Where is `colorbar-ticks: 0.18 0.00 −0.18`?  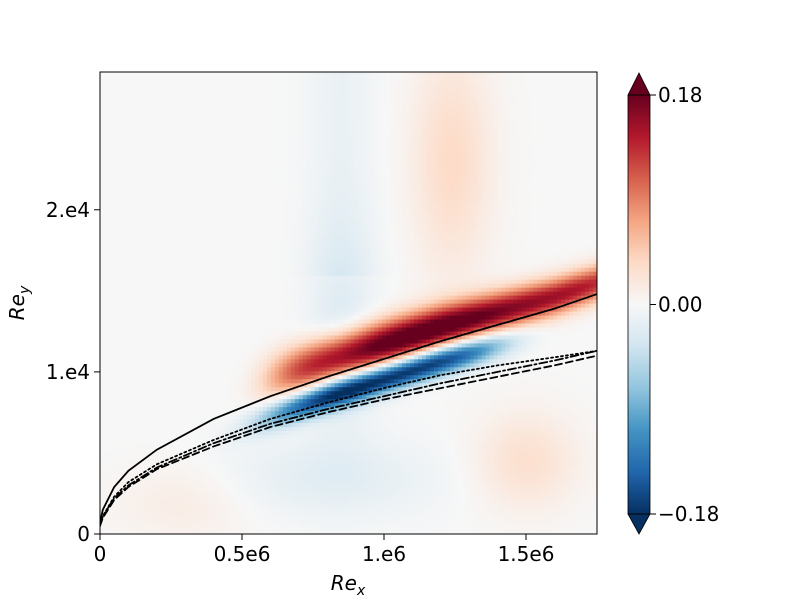
colorbar-ticks: 0.18 0.00 −0.18 is located at coordinates (684, 304).